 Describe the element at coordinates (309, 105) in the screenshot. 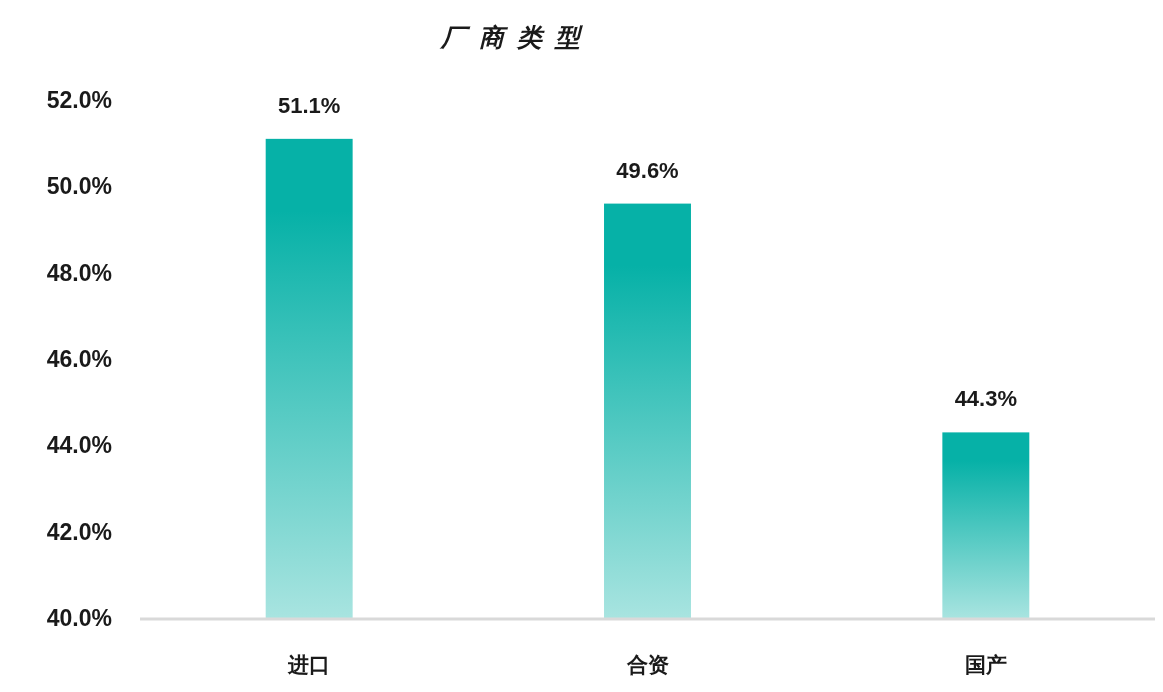

I see `data-label: 51.1%` at that location.